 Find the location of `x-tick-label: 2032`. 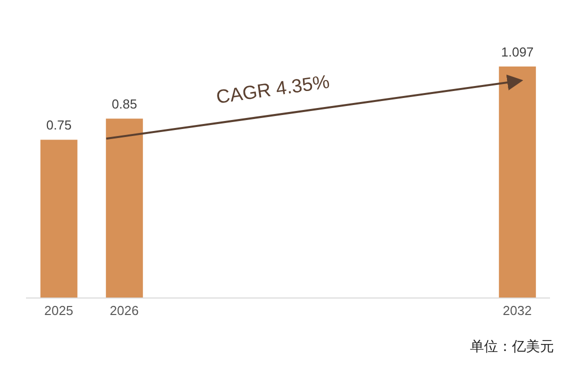

x-tick-label: 2032 is located at coordinates (517, 310).